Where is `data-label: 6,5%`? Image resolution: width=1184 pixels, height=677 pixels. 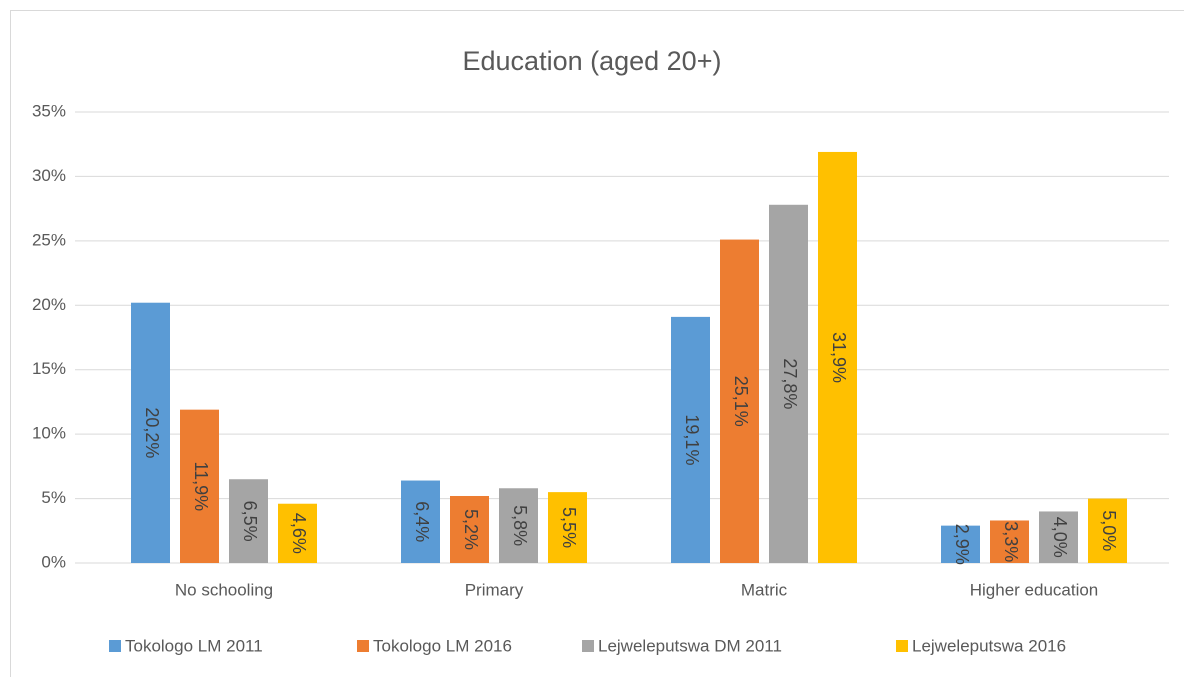 data-label: 6,5% is located at coordinates (250, 521).